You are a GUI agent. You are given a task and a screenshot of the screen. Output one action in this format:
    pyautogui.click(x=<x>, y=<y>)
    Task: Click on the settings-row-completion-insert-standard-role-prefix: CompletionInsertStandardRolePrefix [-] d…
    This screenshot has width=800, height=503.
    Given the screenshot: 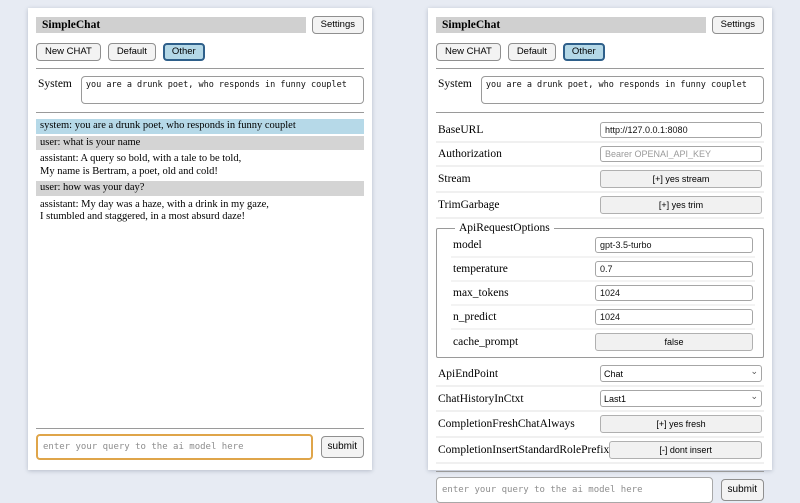 What is the action you would take?
    pyautogui.click(x=600, y=451)
    